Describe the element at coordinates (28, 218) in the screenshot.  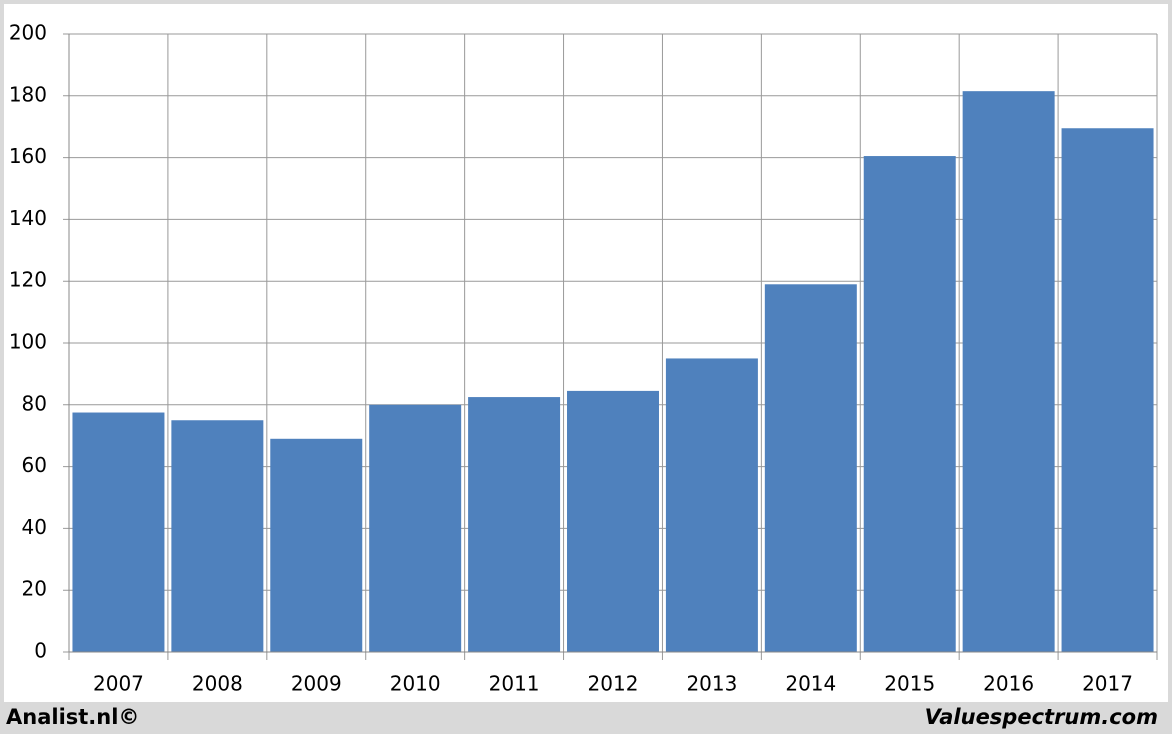
I see `y-tick-label: 140` at that location.